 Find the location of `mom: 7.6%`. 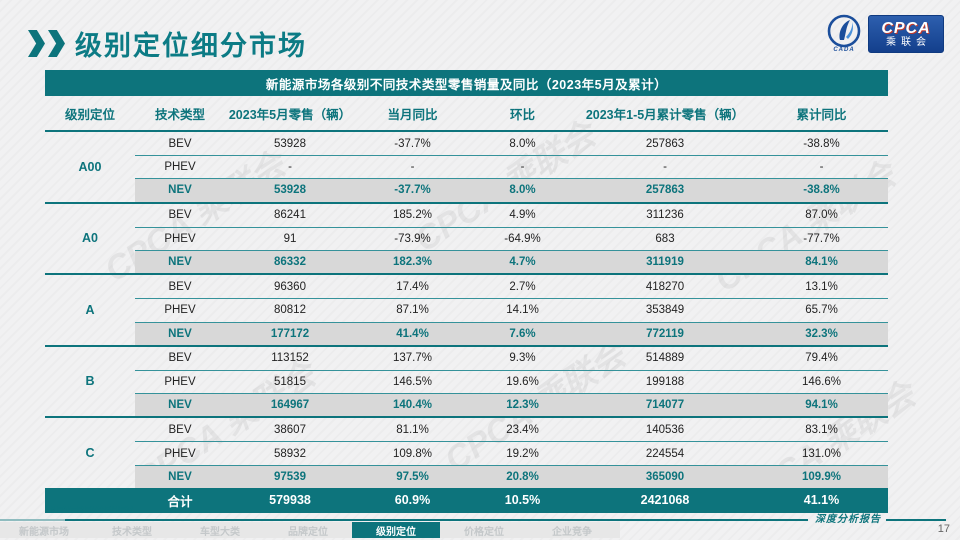

mom: 7.6% is located at coordinates (522, 333).